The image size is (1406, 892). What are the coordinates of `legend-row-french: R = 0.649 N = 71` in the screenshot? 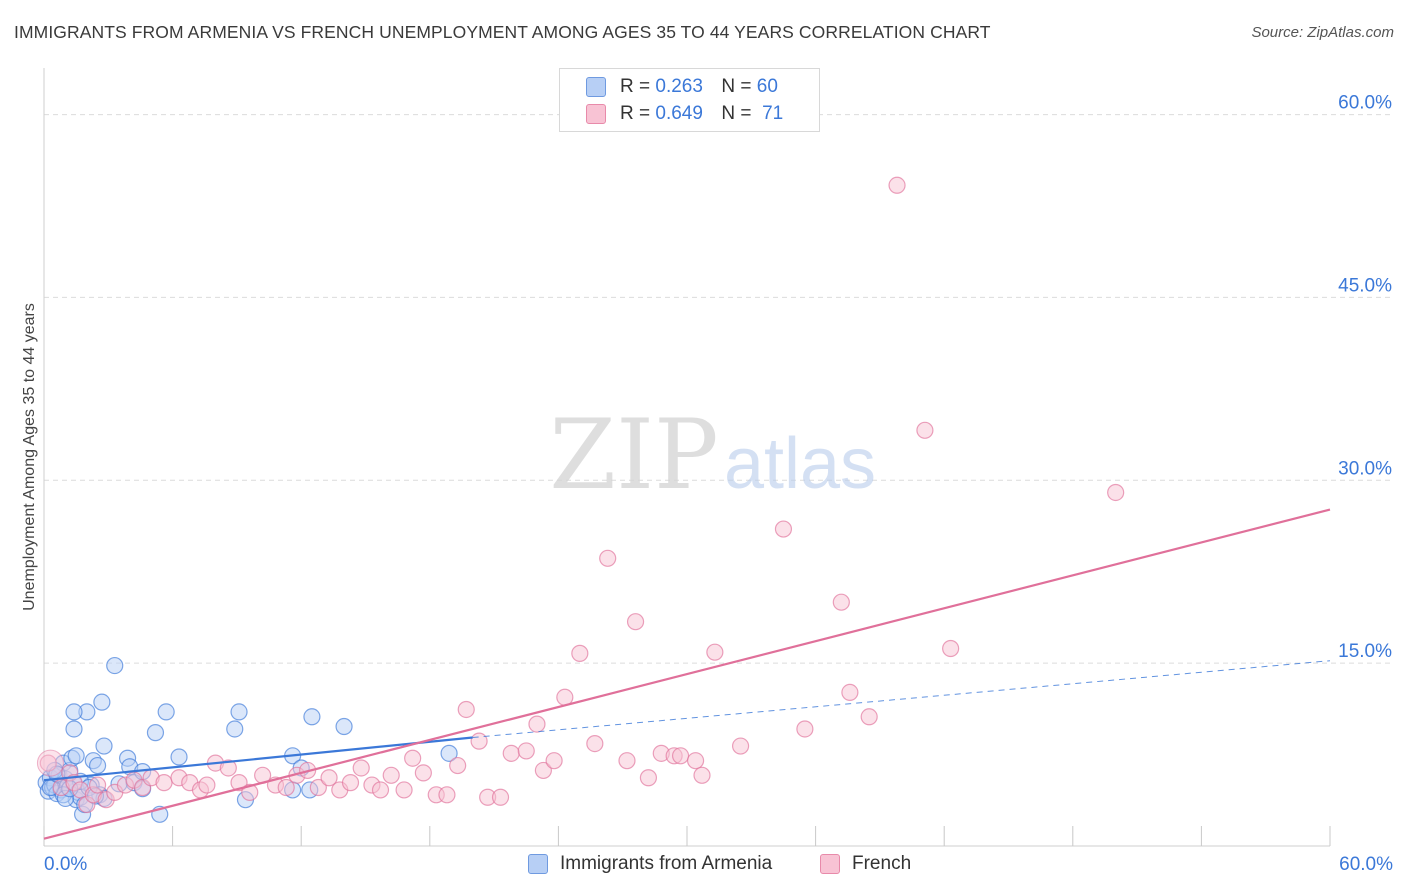 It's located at (684, 114).